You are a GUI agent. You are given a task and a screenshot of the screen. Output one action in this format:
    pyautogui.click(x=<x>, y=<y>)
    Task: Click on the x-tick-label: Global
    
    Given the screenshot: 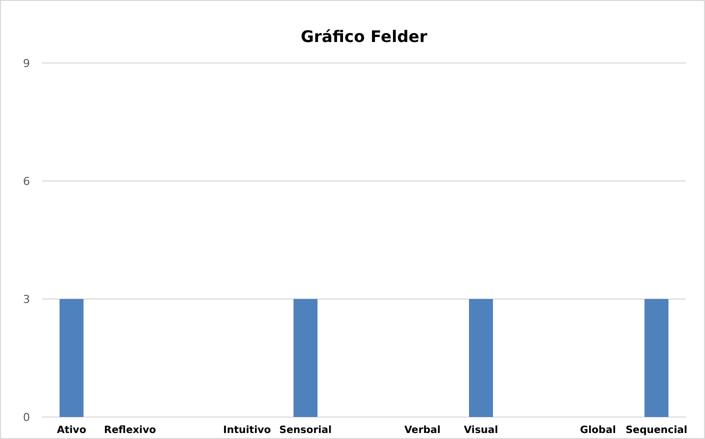 What is the action you would take?
    pyautogui.click(x=598, y=430)
    